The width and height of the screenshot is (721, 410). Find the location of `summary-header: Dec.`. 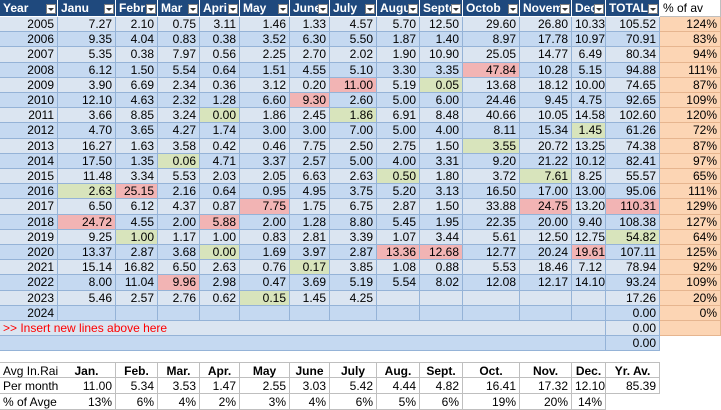

summary-header: Dec. is located at coordinates (589, 370).